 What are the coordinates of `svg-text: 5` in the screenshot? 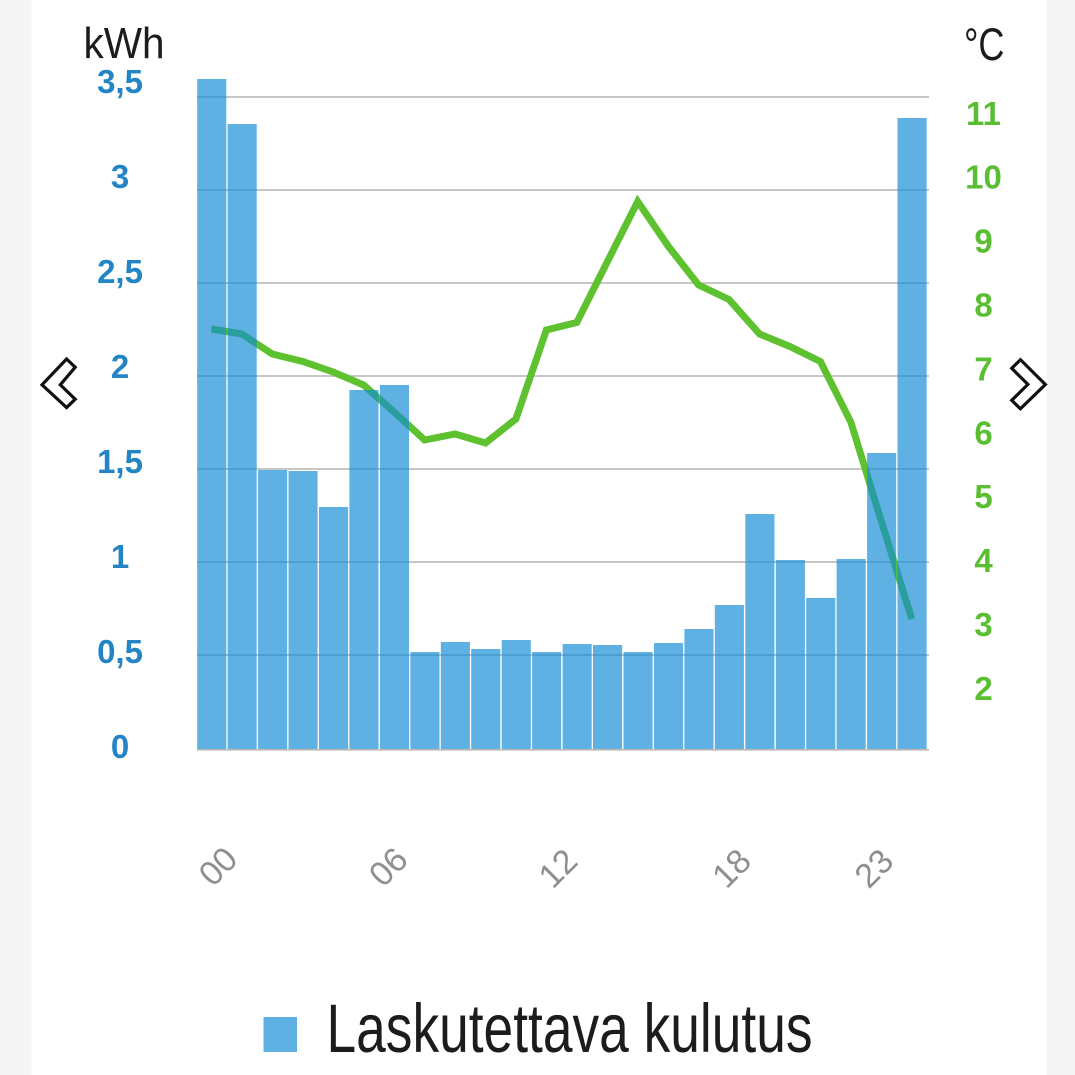 It's located at (983, 496).